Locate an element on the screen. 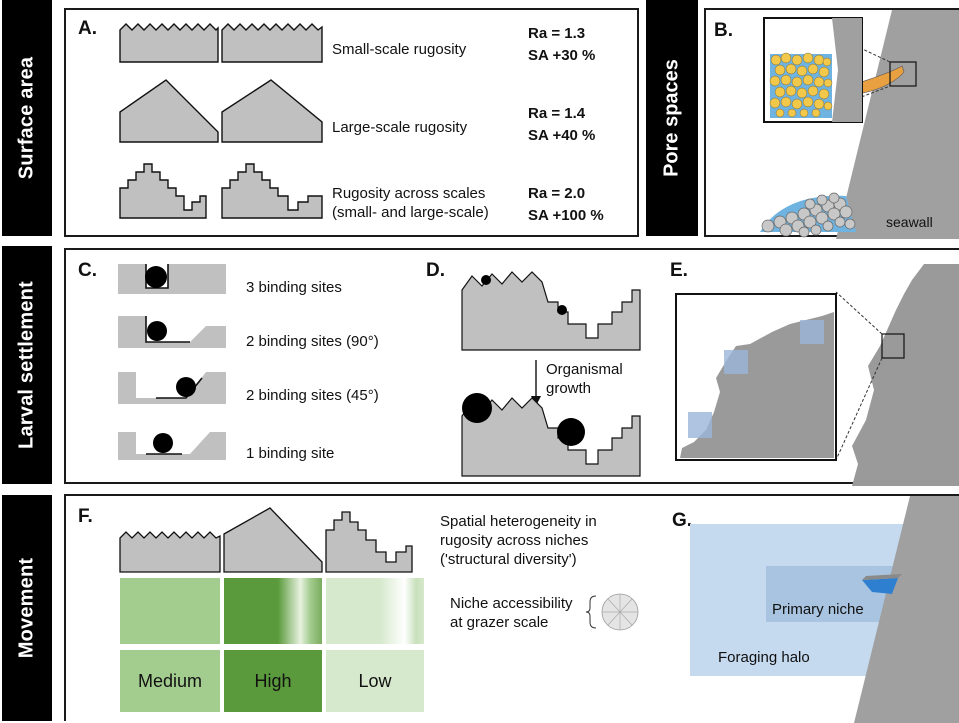 The image size is (959, 723). panel-e-label: E. is located at coordinates (679, 270).